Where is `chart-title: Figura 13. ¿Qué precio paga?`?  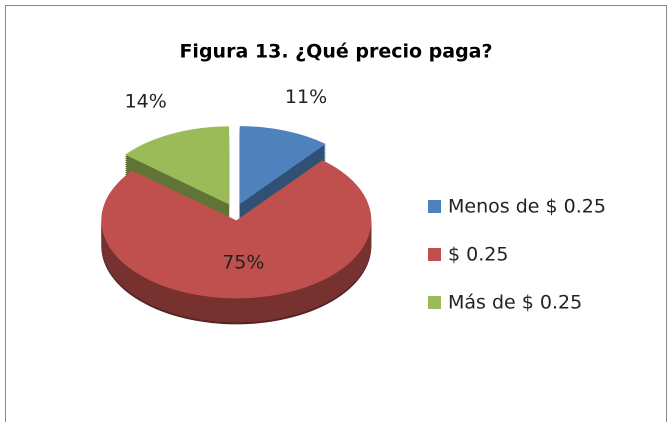
chart-title: Figura 13. ¿Qué precio paga? is located at coordinates (335, 52).